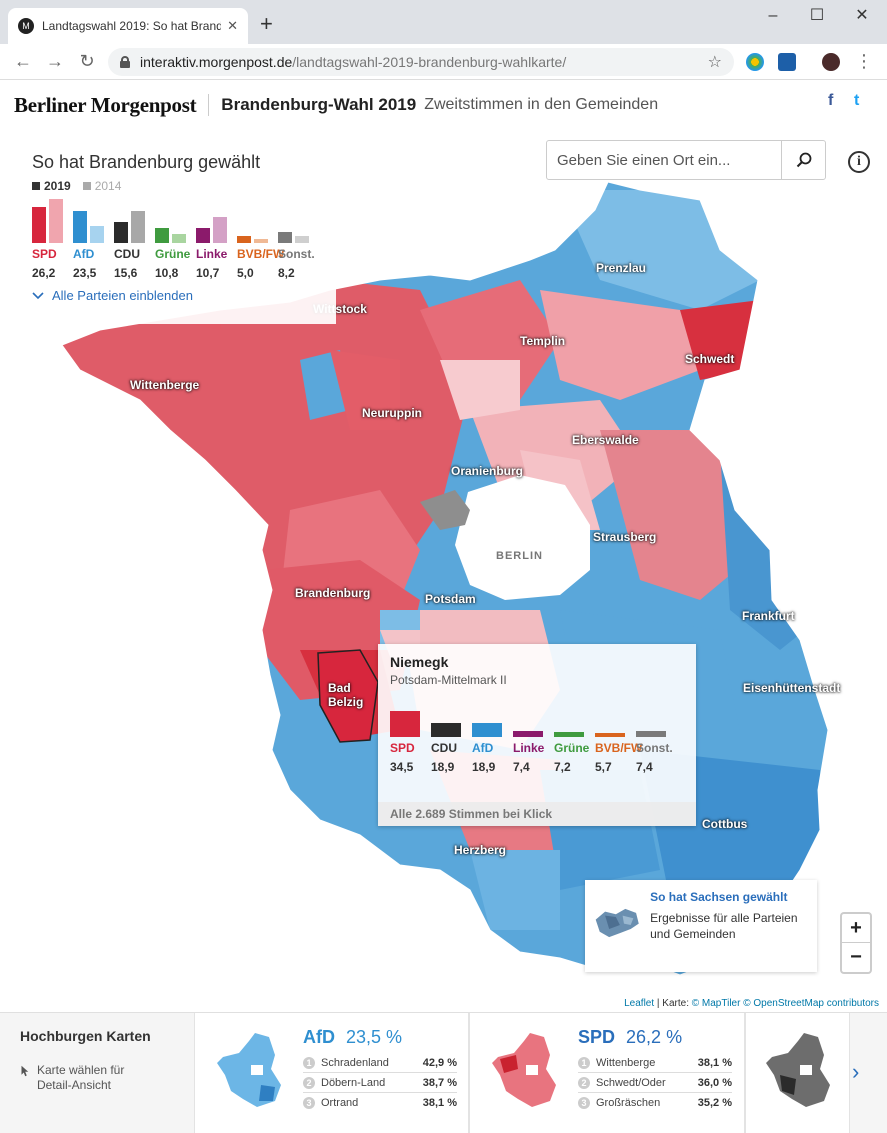  Describe the element at coordinates (644, 767) in the screenshot. I see `tooltip-party-value: 7,4` at that location.